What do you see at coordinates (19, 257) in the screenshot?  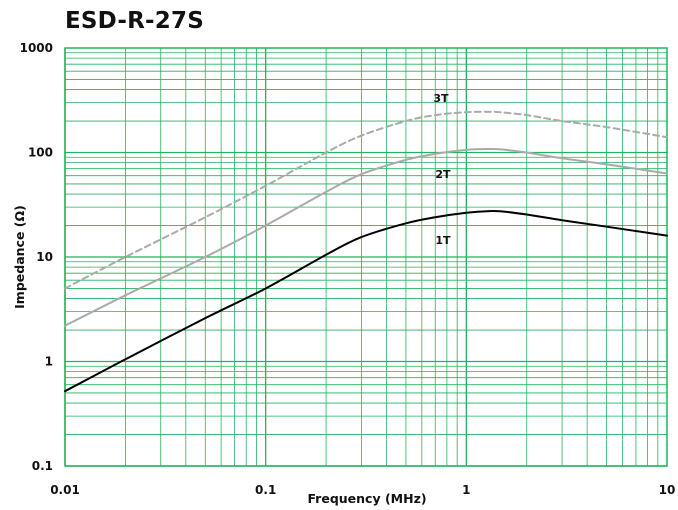 I see `y-axis-title: Impedance (Ω)` at bounding box center [19, 257].